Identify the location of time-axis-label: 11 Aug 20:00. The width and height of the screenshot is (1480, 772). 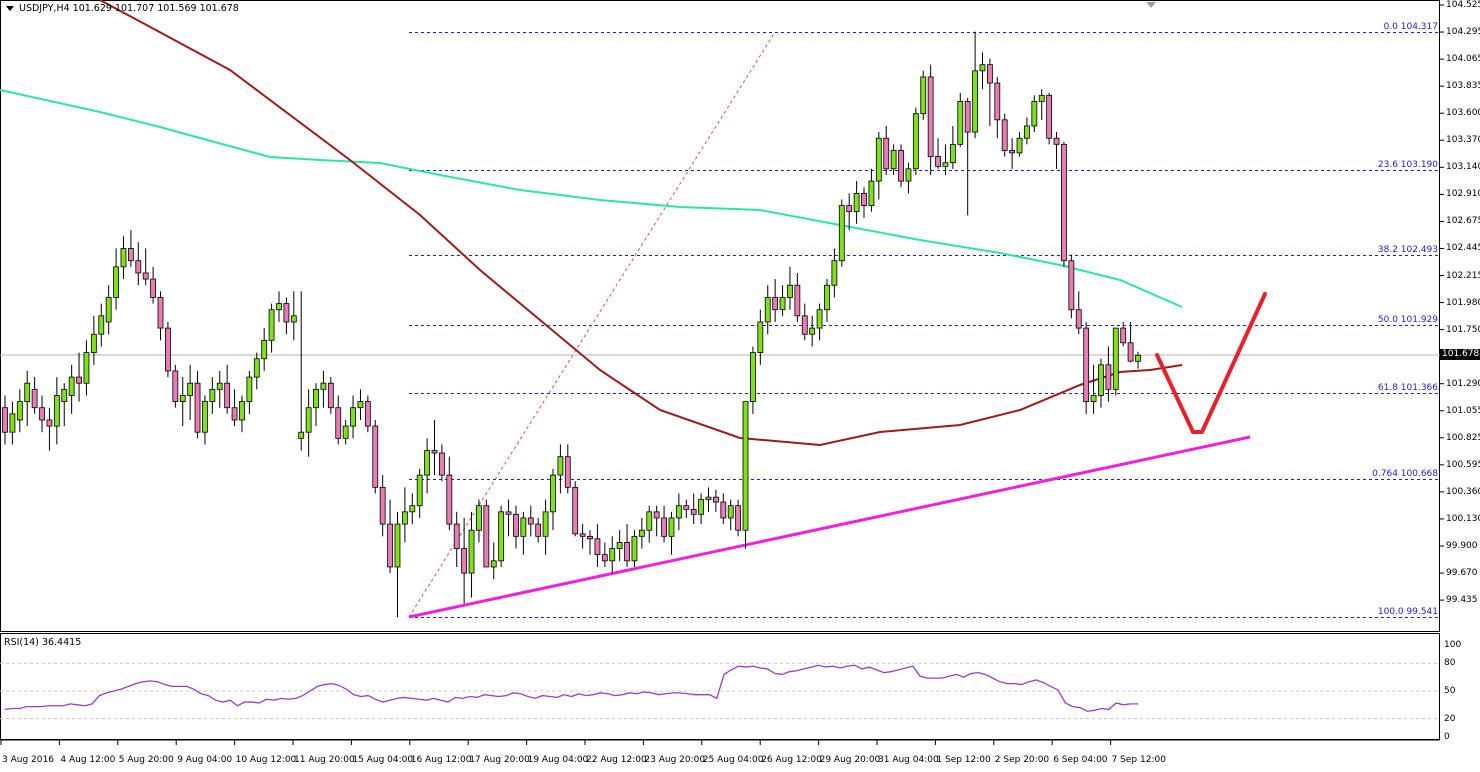
(324, 760).